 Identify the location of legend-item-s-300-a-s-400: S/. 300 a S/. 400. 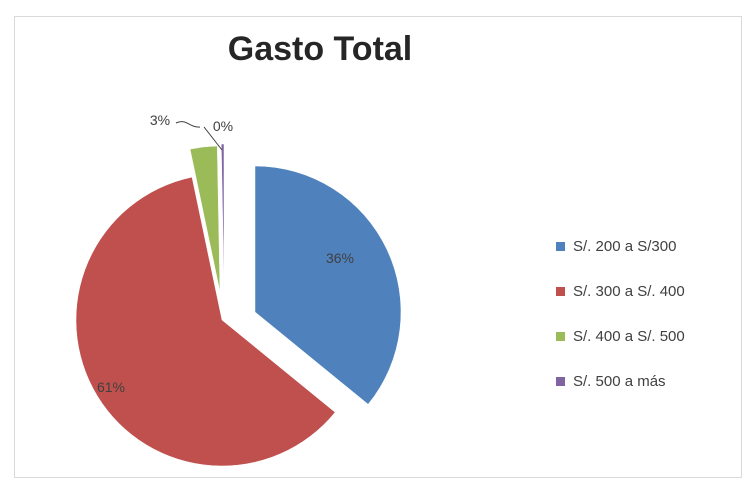
(651, 291).